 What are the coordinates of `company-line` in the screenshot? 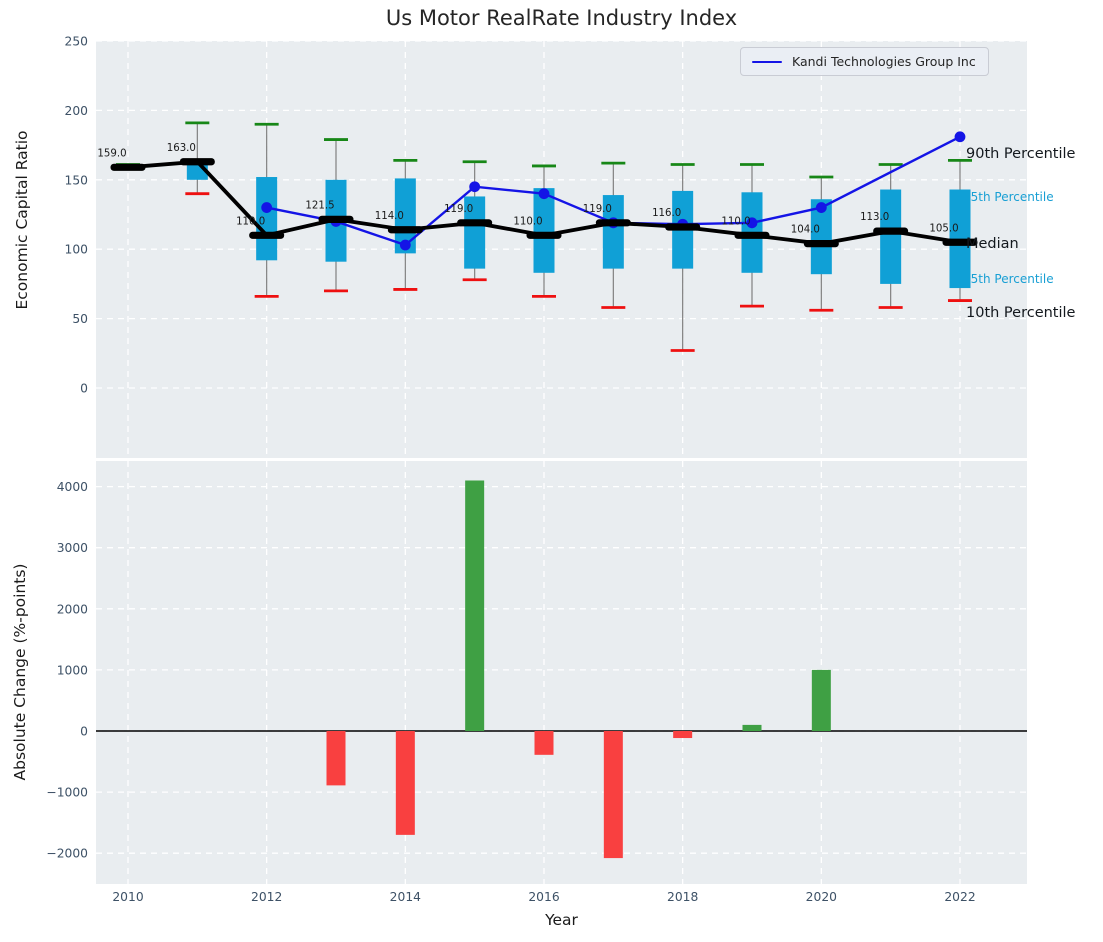 It's located at (613, 191).